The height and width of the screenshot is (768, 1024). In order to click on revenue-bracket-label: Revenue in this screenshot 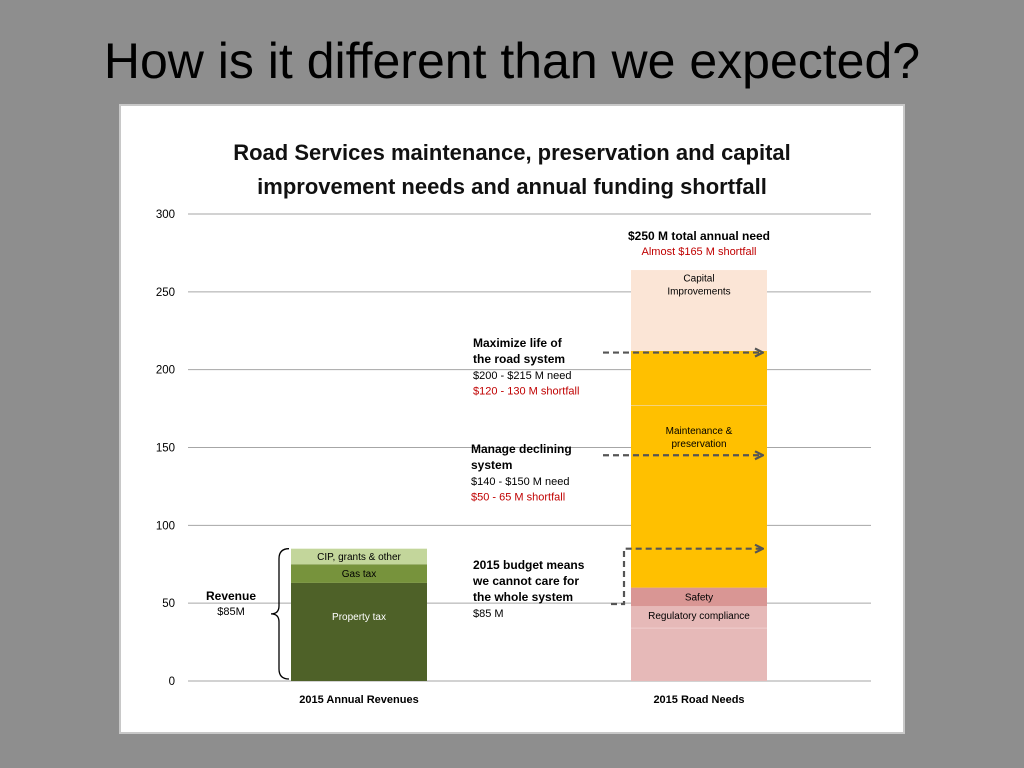, I will do `click(231, 596)`.